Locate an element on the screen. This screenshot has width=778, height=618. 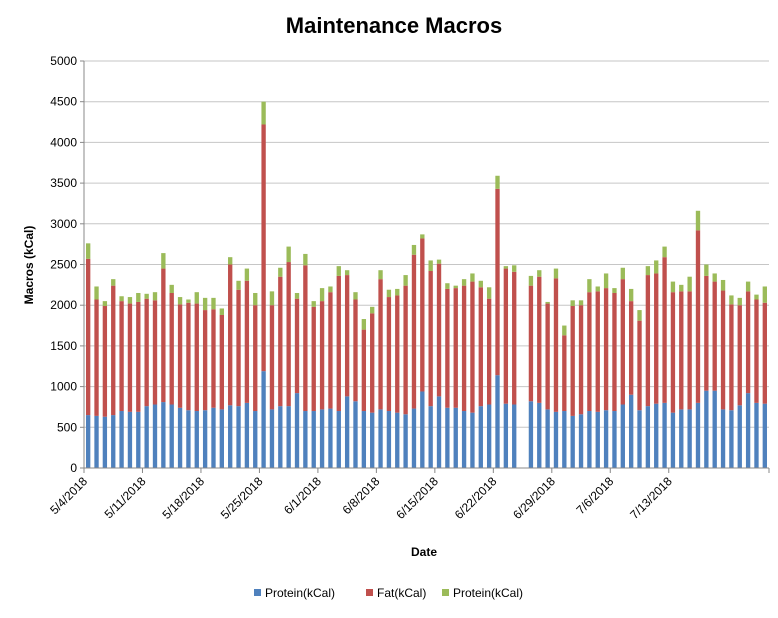
x-axis-label: Date is located at coordinates (424, 552).